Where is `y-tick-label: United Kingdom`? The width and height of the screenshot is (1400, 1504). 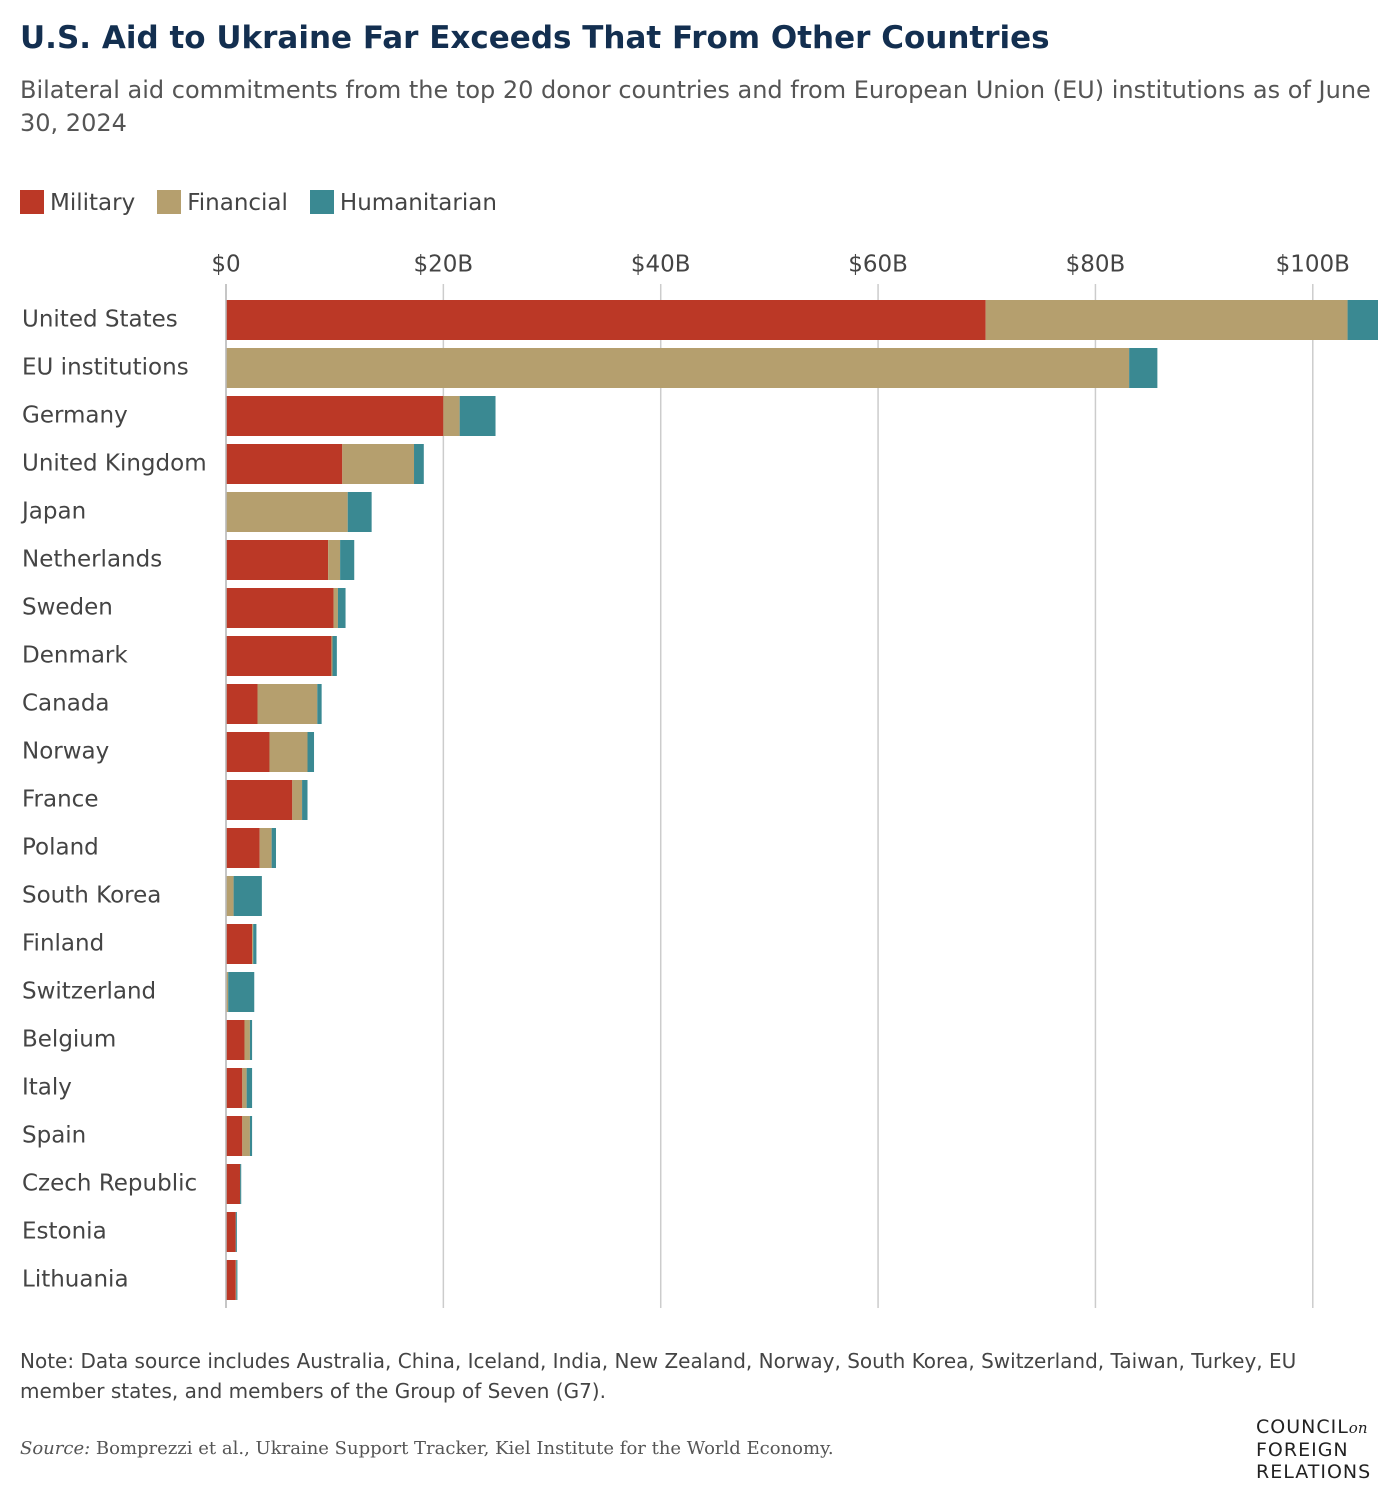 y-tick-label: United Kingdom is located at coordinates (114, 464).